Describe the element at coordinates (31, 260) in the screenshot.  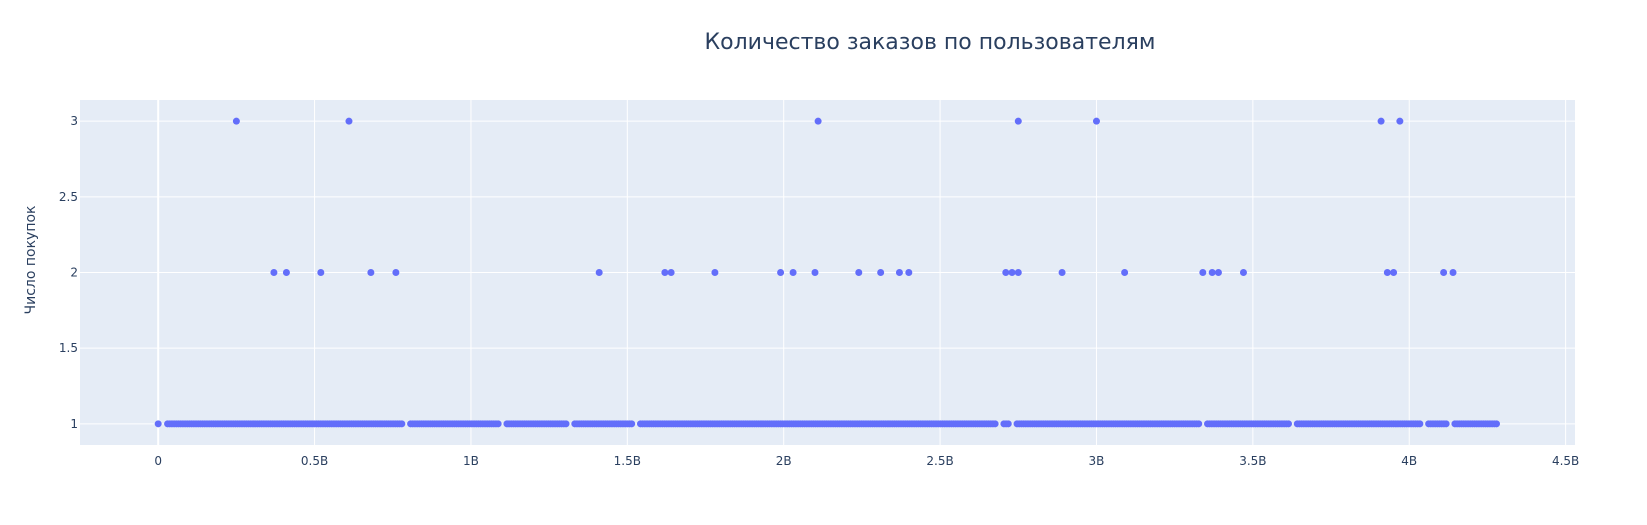
I see `y-axis-title: Число покупок` at that location.